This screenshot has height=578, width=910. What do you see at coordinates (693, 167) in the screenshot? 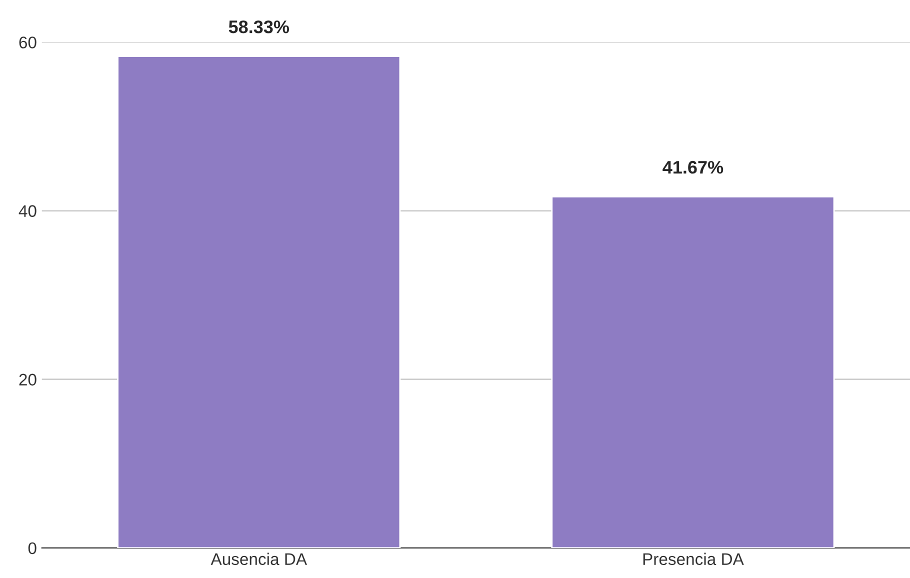
I see `data-label: 41.67%` at bounding box center [693, 167].